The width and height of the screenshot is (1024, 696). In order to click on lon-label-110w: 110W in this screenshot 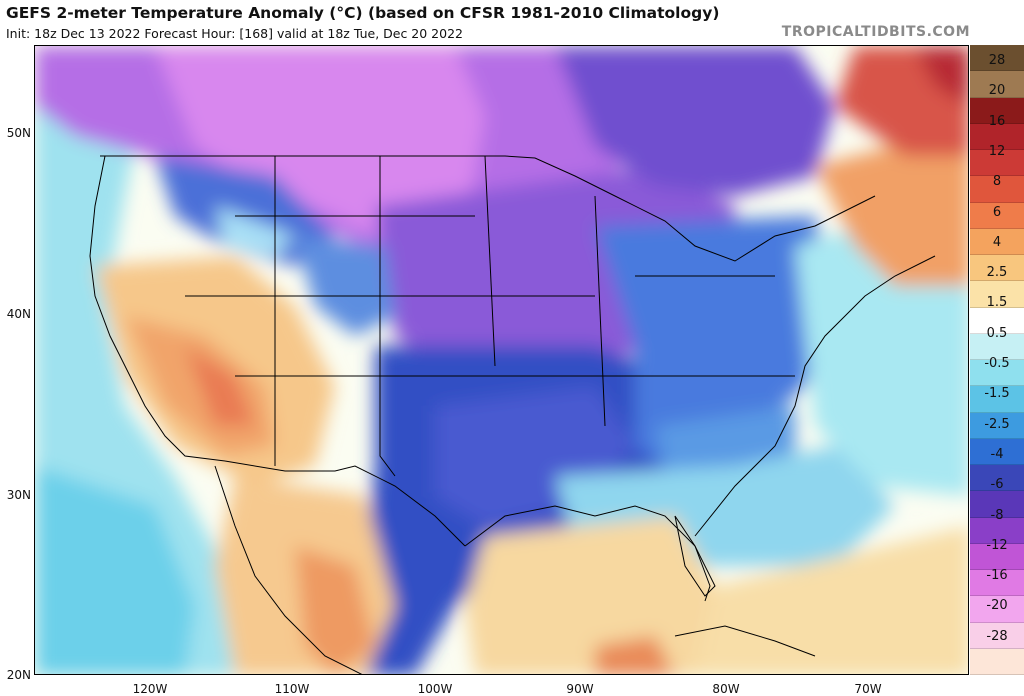, I will do `click(292, 689)`.